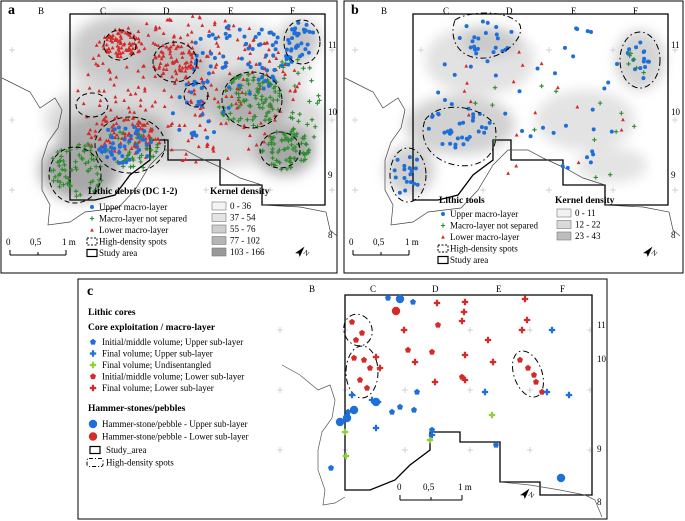 The image size is (685, 521). What do you see at coordinates (354, 410) in the screenshot?
I see `hammerstone-point` at bounding box center [354, 410].